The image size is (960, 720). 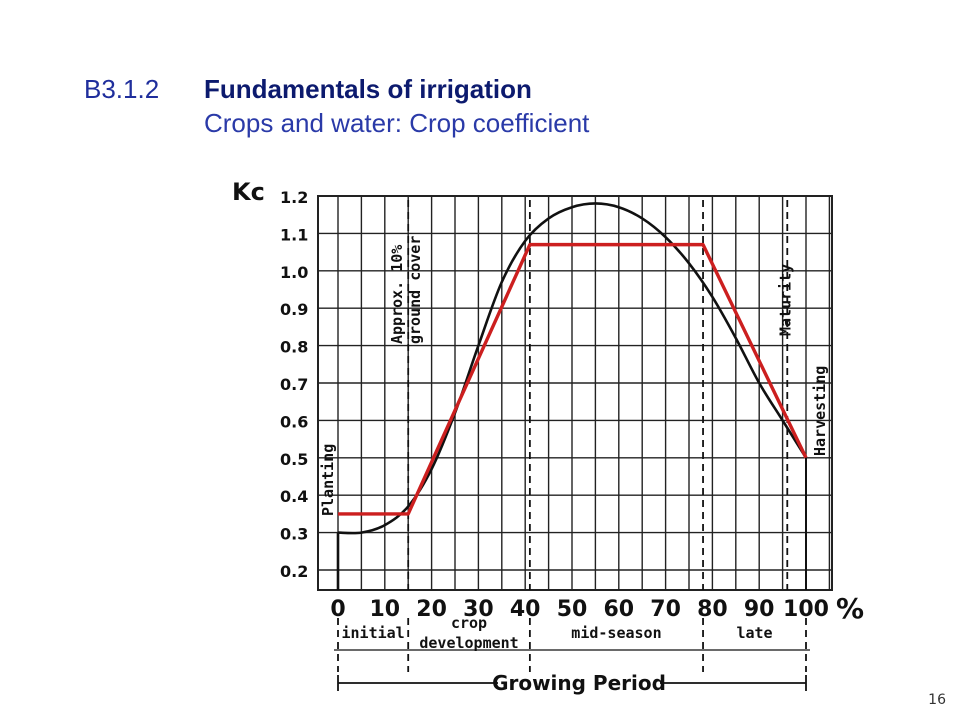 I want to click on growing-period-label: Growing Period, so click(x=579, y=683).